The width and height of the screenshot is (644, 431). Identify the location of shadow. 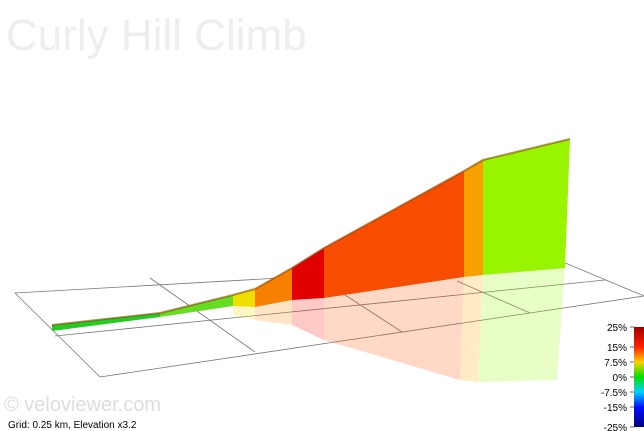
(399, 325).